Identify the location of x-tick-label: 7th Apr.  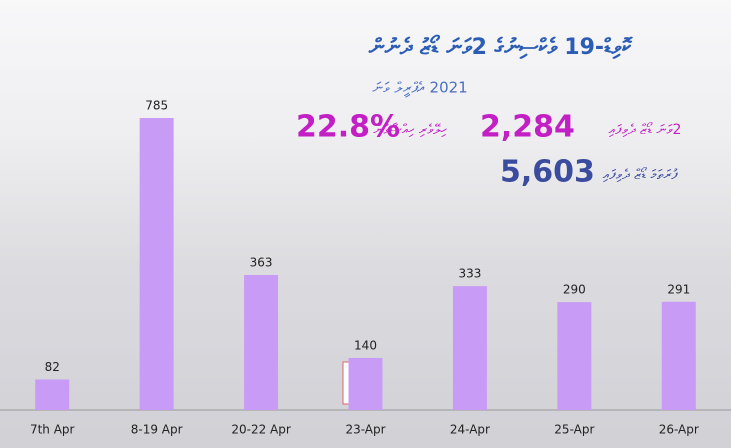
(52, 430).